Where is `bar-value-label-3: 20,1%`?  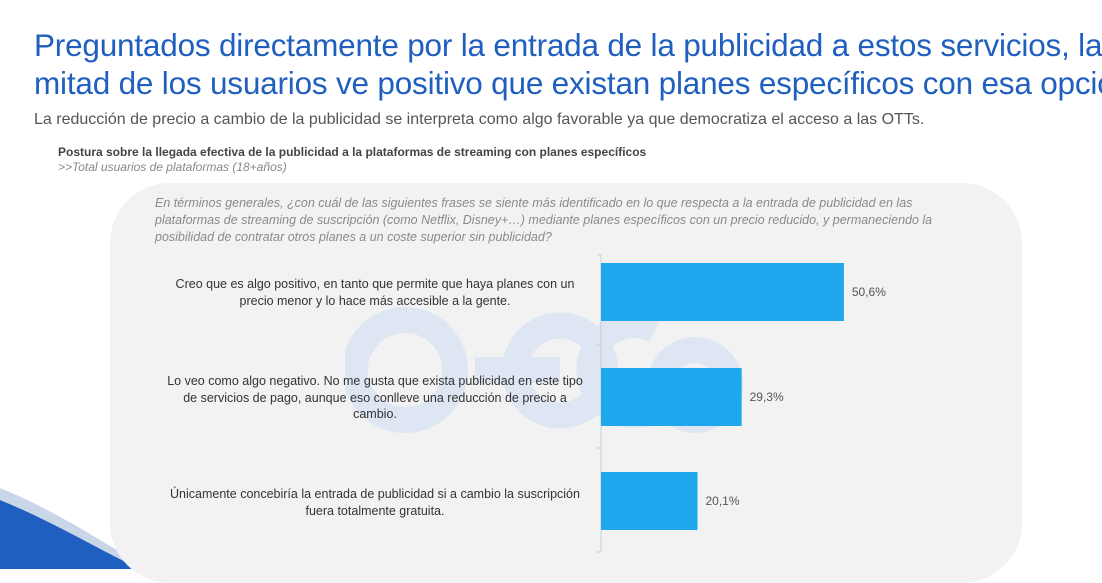 bar-value-label-3: 20,1% is located at coordinates (722, 501).